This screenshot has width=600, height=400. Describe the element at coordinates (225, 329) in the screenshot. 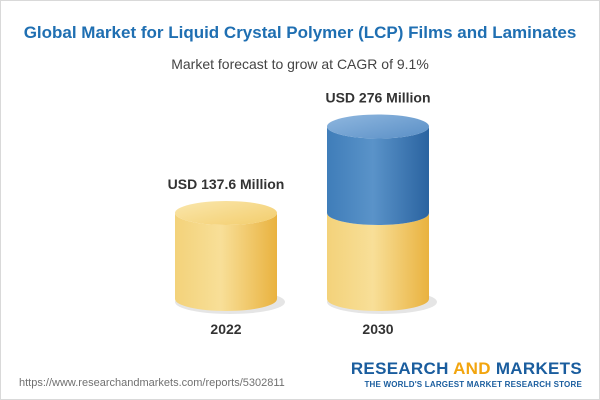

I see `category-label: 2022` at that location.